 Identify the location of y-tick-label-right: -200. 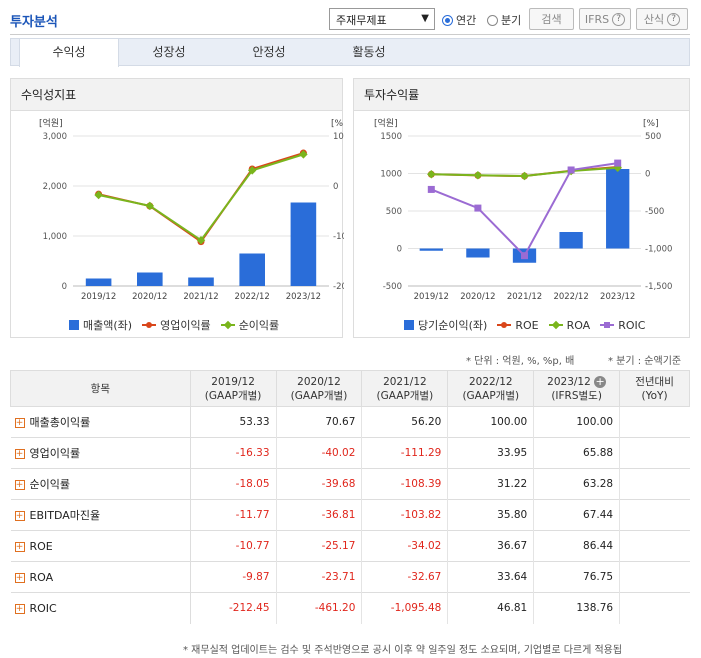
(338, 287).